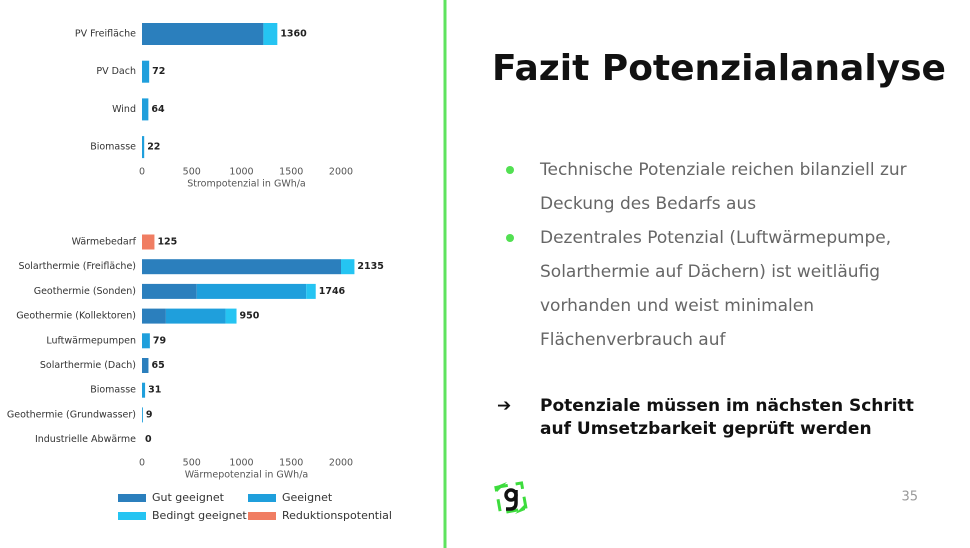 This screenshot has height=548, width=970. Describe the element at coordinates (293, 34) in the screenshot. I see `value-label: 1360` at that location.